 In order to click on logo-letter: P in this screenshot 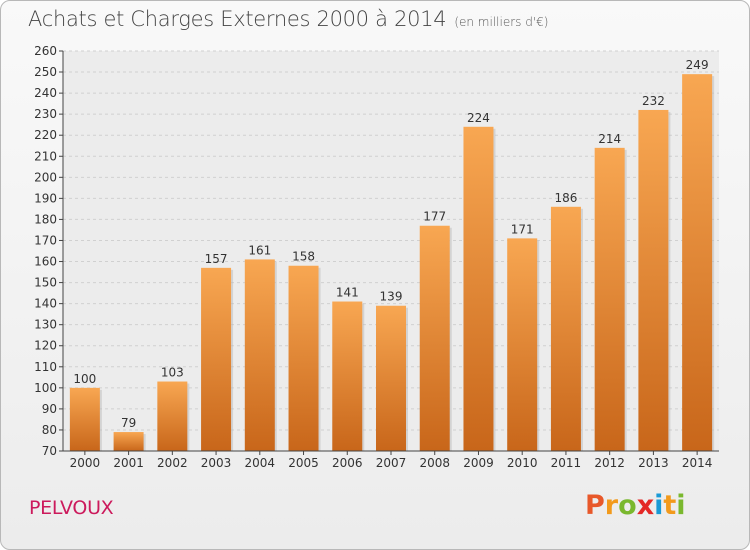, I will do `click(595, 505)`.